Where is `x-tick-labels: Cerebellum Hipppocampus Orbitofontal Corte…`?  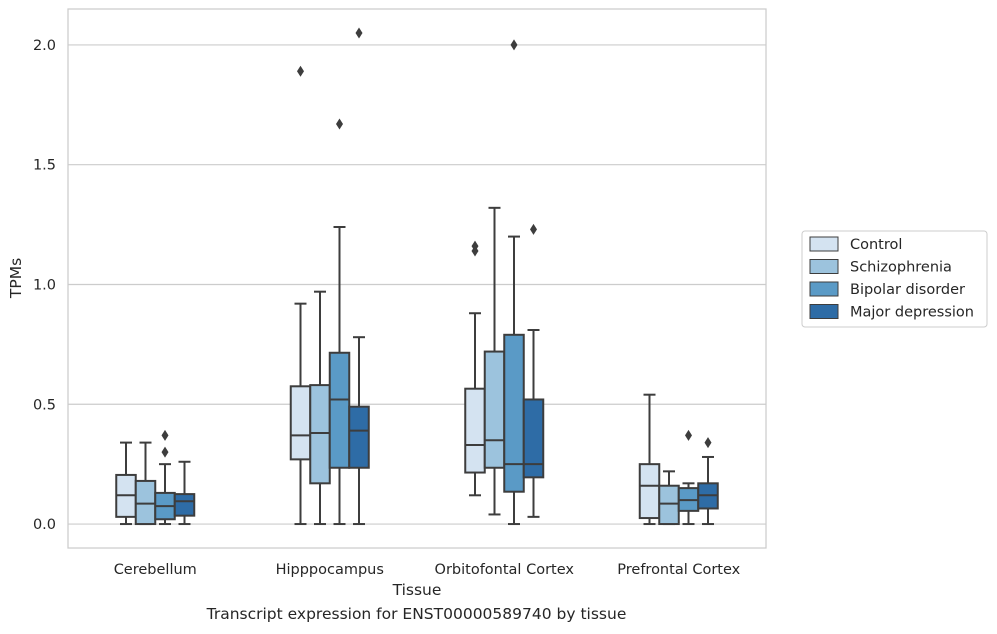
x-tick-labels: Cerebellum Hipppocampus Orbitofontal Corte… is located at coordinates (427, 570).